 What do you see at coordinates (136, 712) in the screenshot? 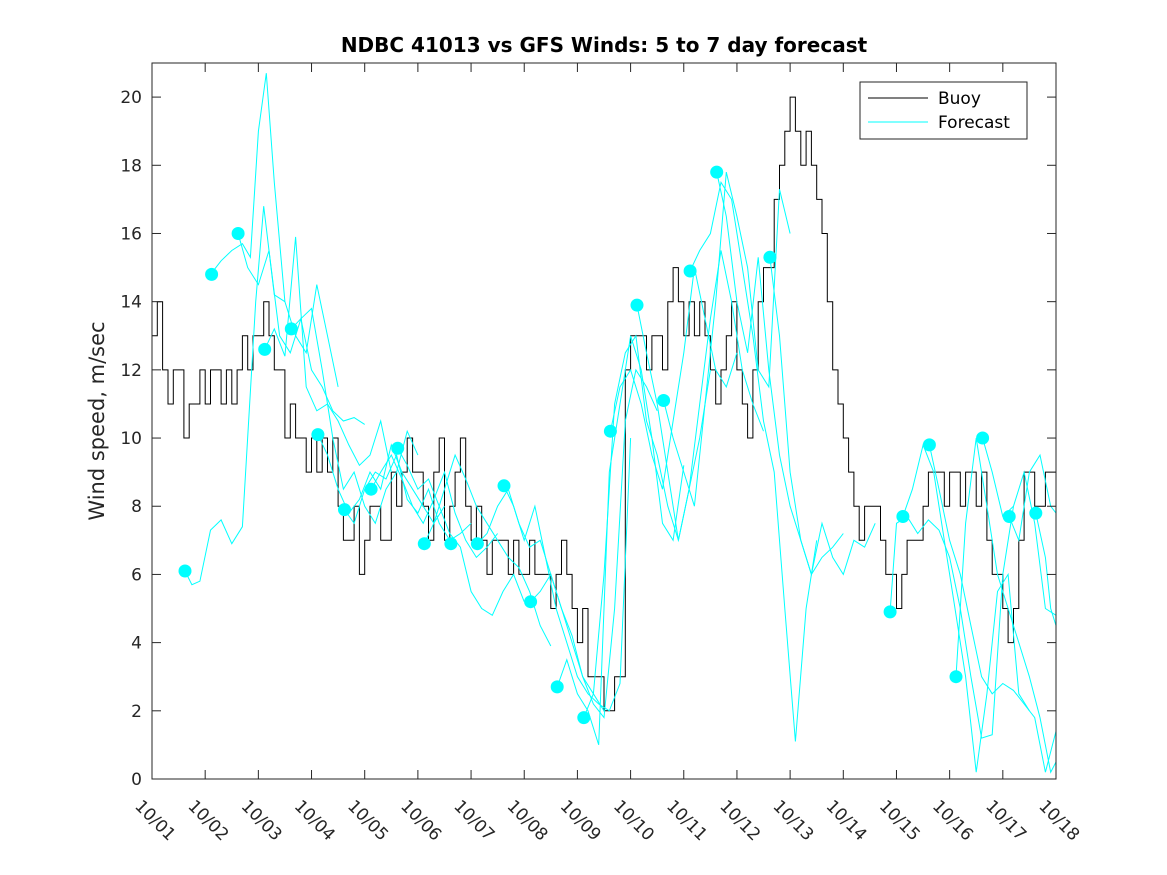
I see `y-tick-label: 2` at bounding box center [136, 712].